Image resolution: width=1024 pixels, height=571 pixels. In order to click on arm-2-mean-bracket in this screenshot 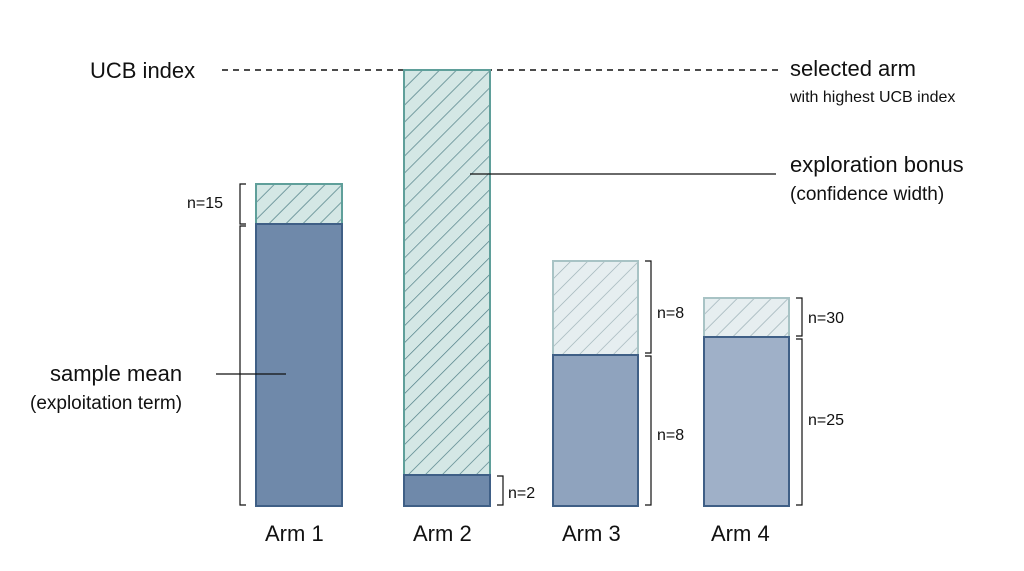, I will do `click(500, 490)`.